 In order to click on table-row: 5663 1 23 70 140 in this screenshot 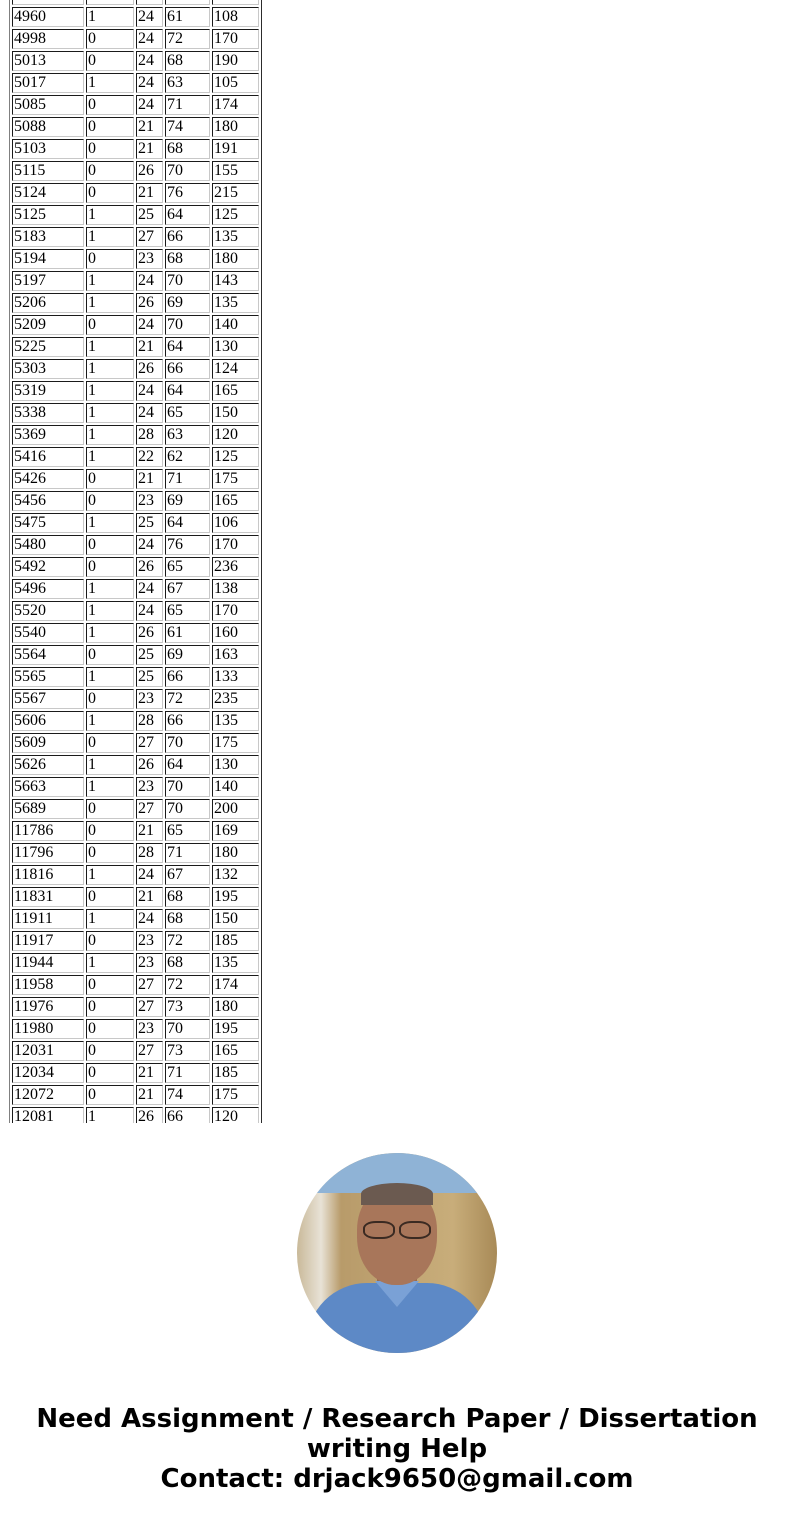, I will do `click(135, 787)`.